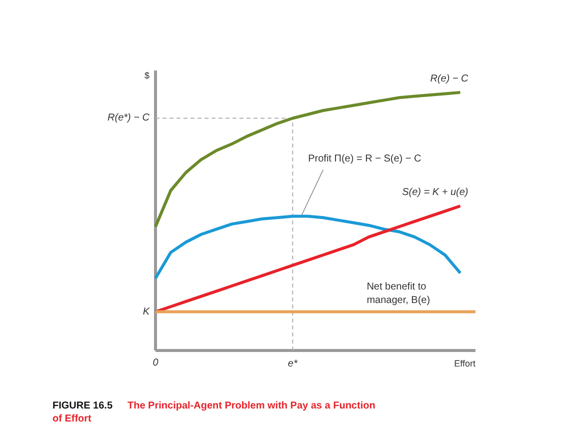  Describe the element at coordinates (293, 364) in the screenshot. I see `x-tick-label: e*` at that location.